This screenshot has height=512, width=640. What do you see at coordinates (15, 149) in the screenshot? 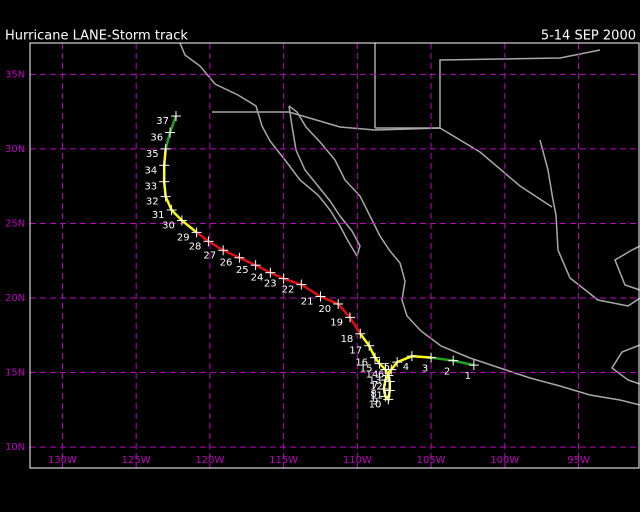
I see `lat-tick-label: 30N` at bounding box center [15, 149].